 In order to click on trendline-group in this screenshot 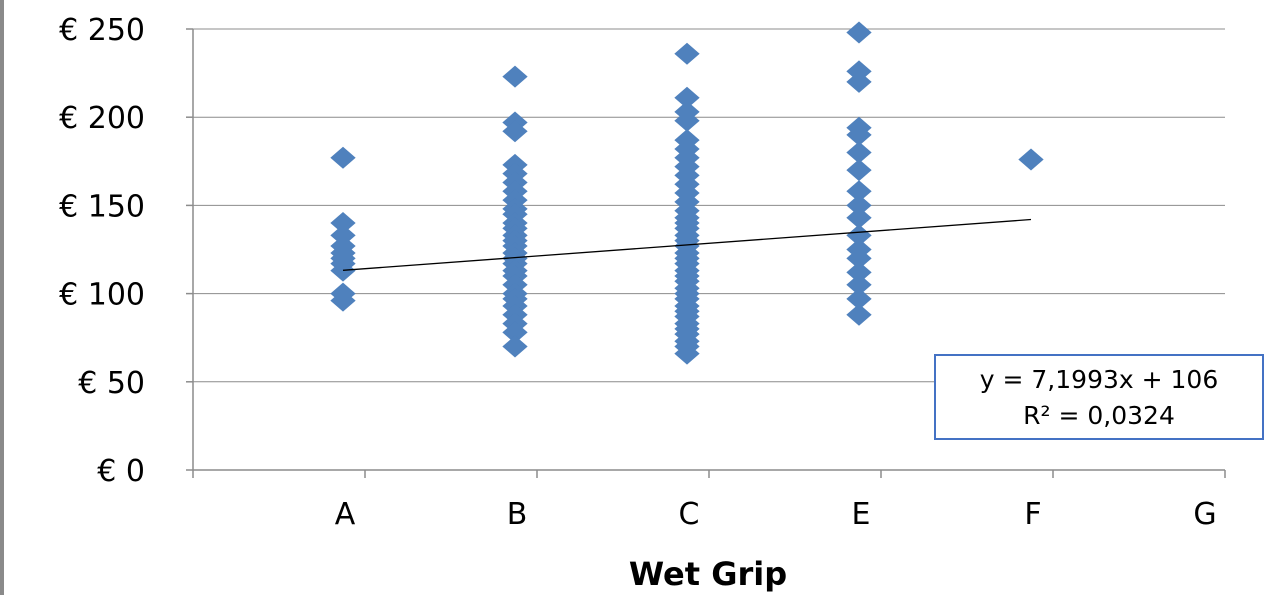, I will do `click(687, 244)`.